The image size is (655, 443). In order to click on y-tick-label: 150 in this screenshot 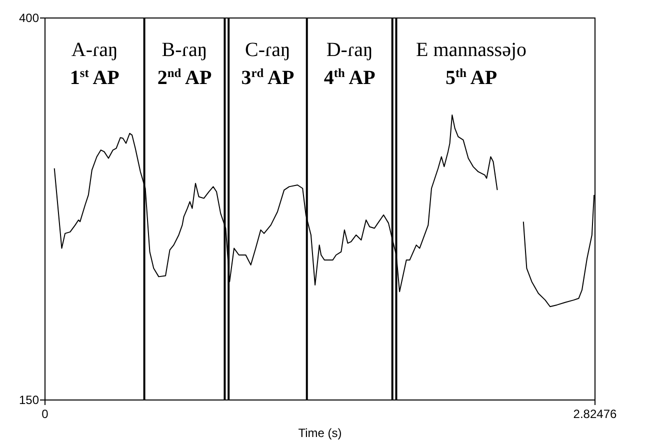, I will do `click(29, 400)`.